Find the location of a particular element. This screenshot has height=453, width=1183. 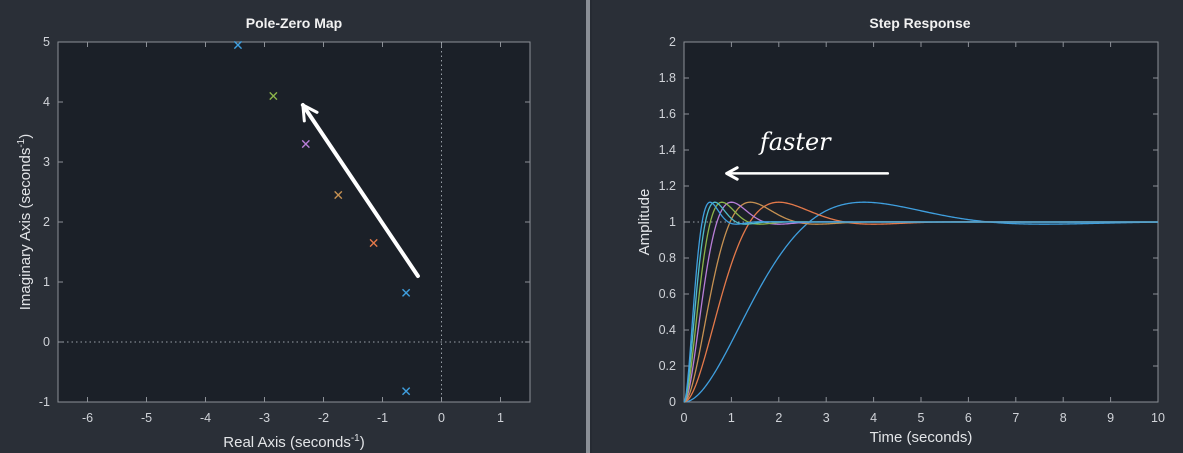

pole-zero-xtick-label: -1 is located at coordinates (382, 418).